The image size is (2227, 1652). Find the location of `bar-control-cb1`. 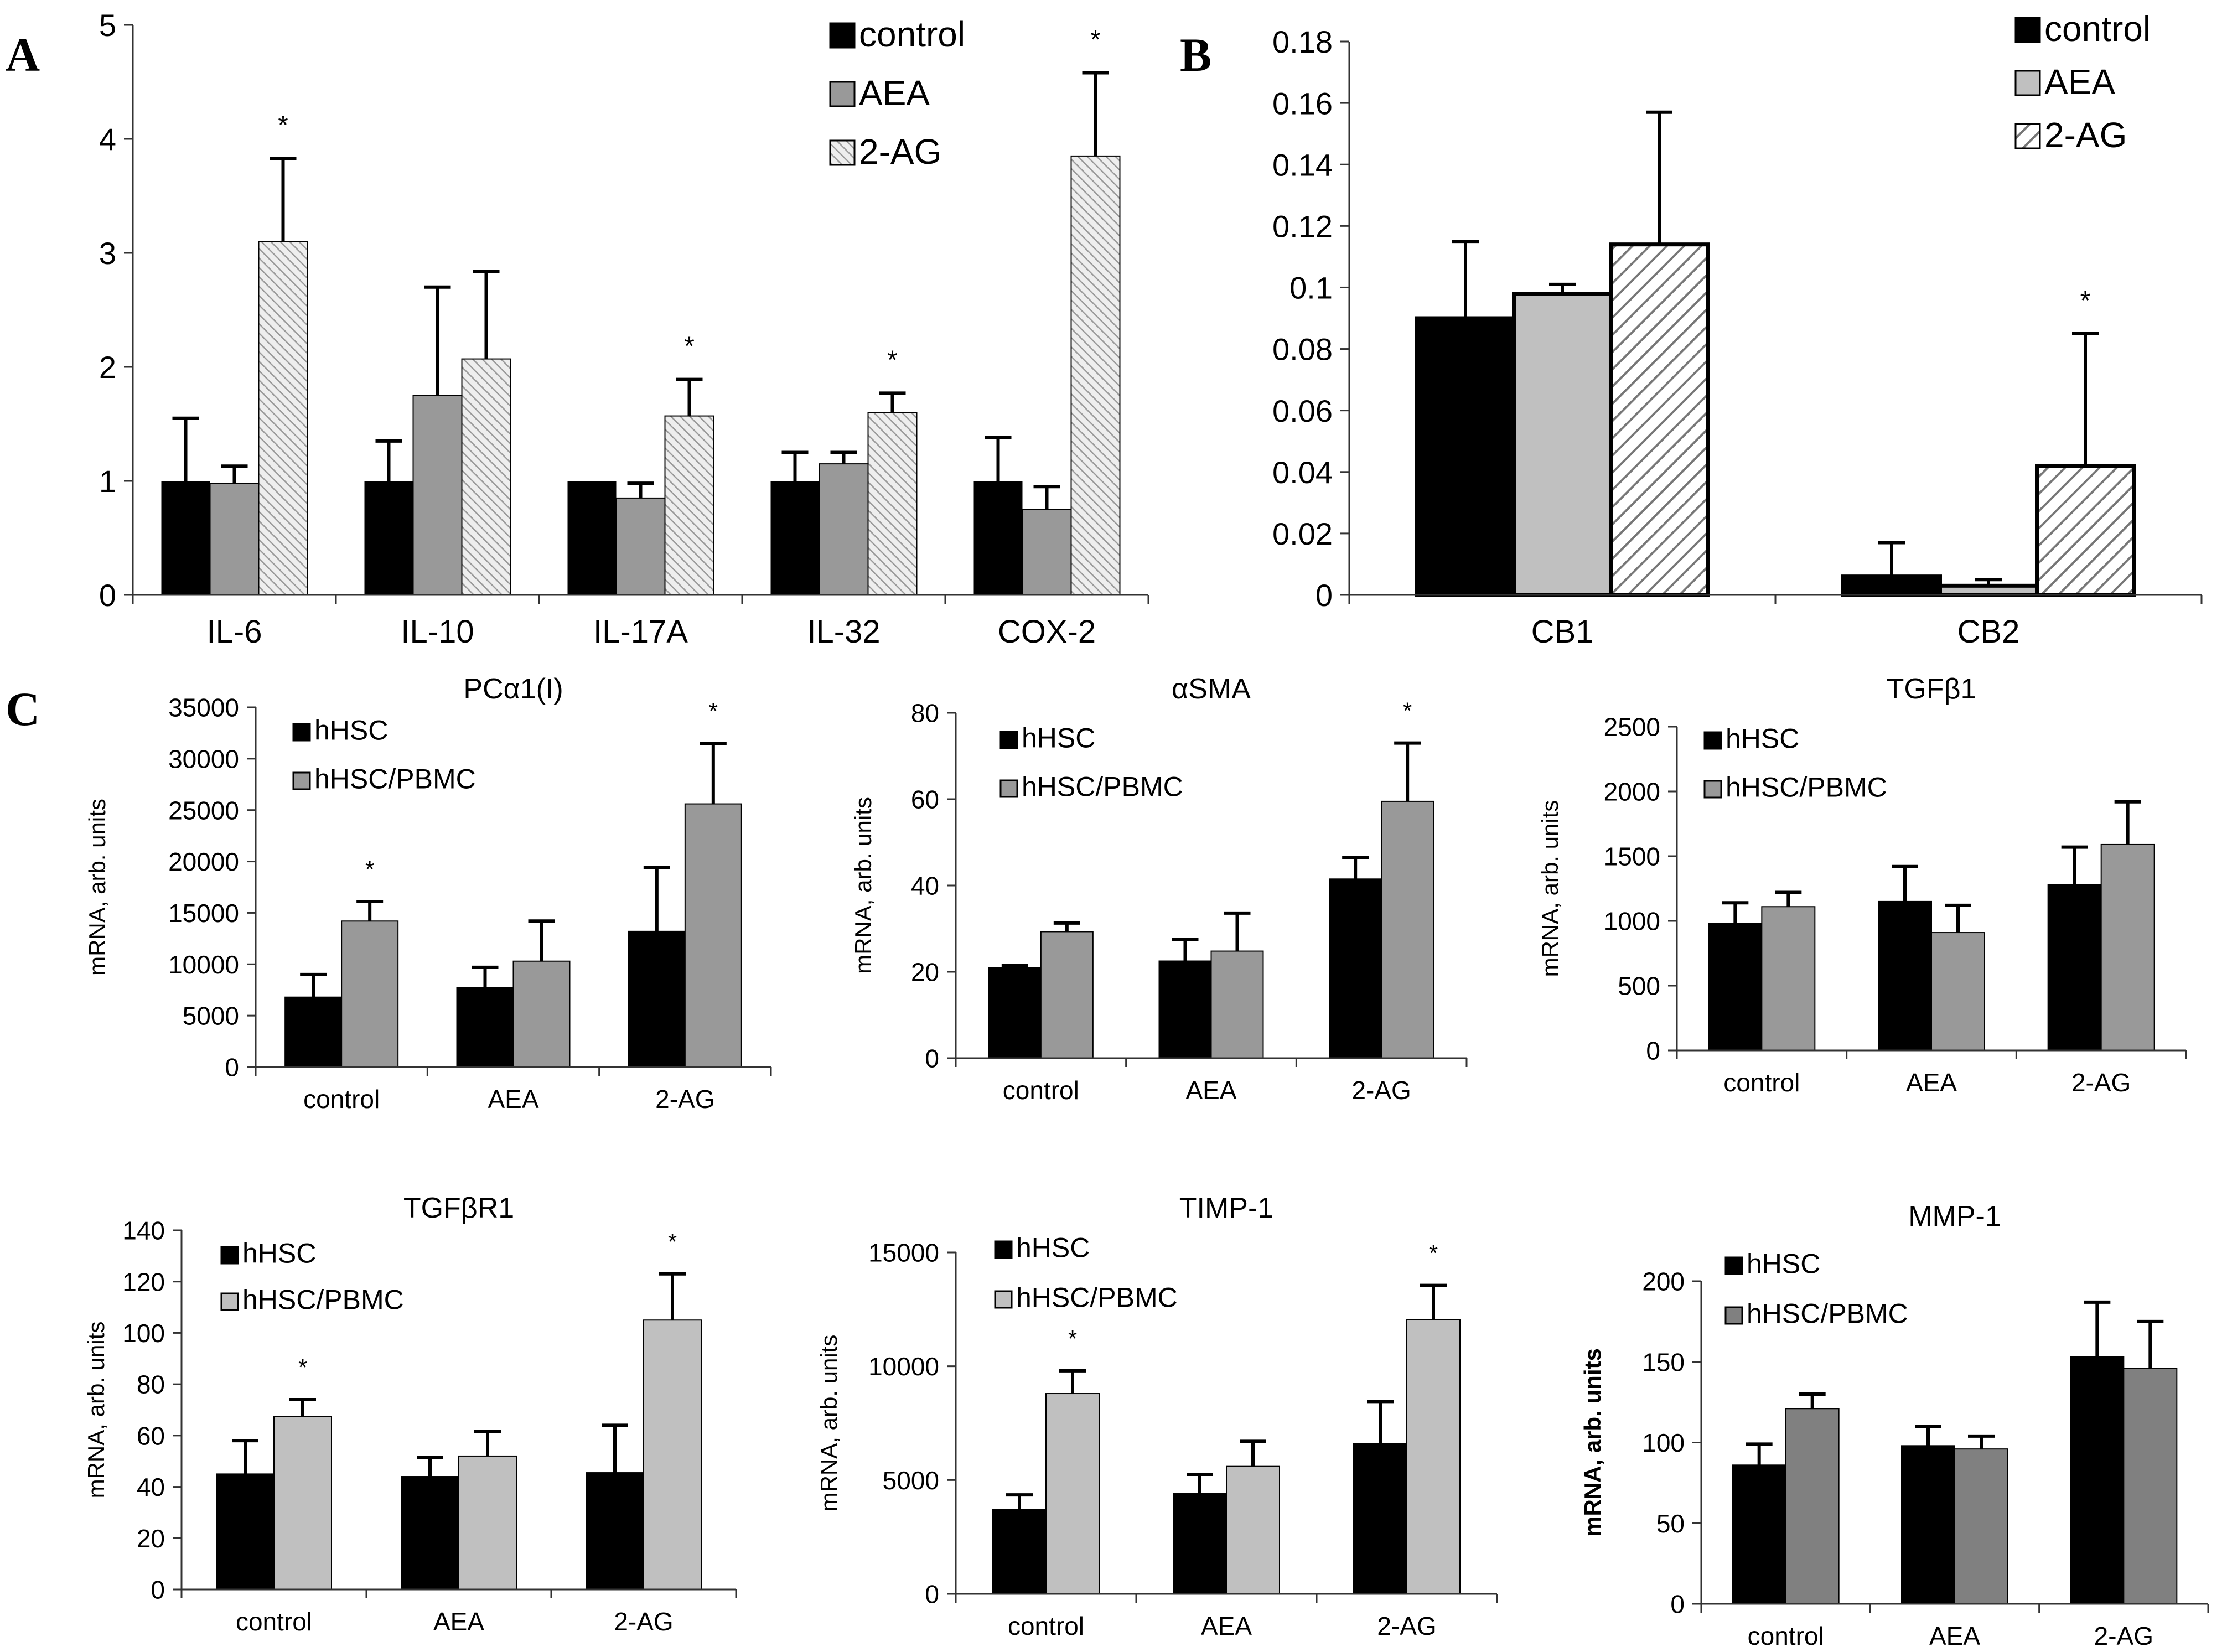

bar-control-cb1 is located at coordinates (1465, 456).